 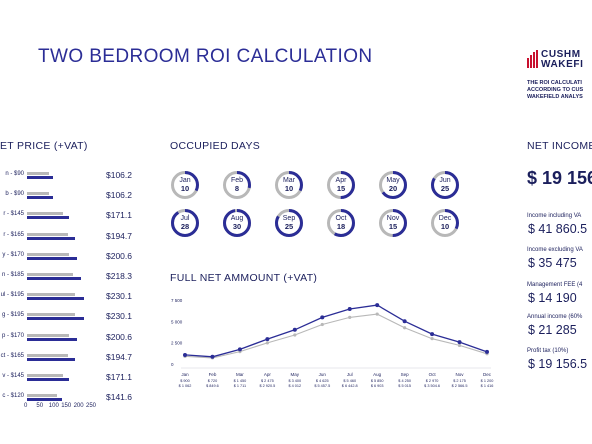 I want to click on occupied-day-text: Jun 25, so click(x=445, y=185).